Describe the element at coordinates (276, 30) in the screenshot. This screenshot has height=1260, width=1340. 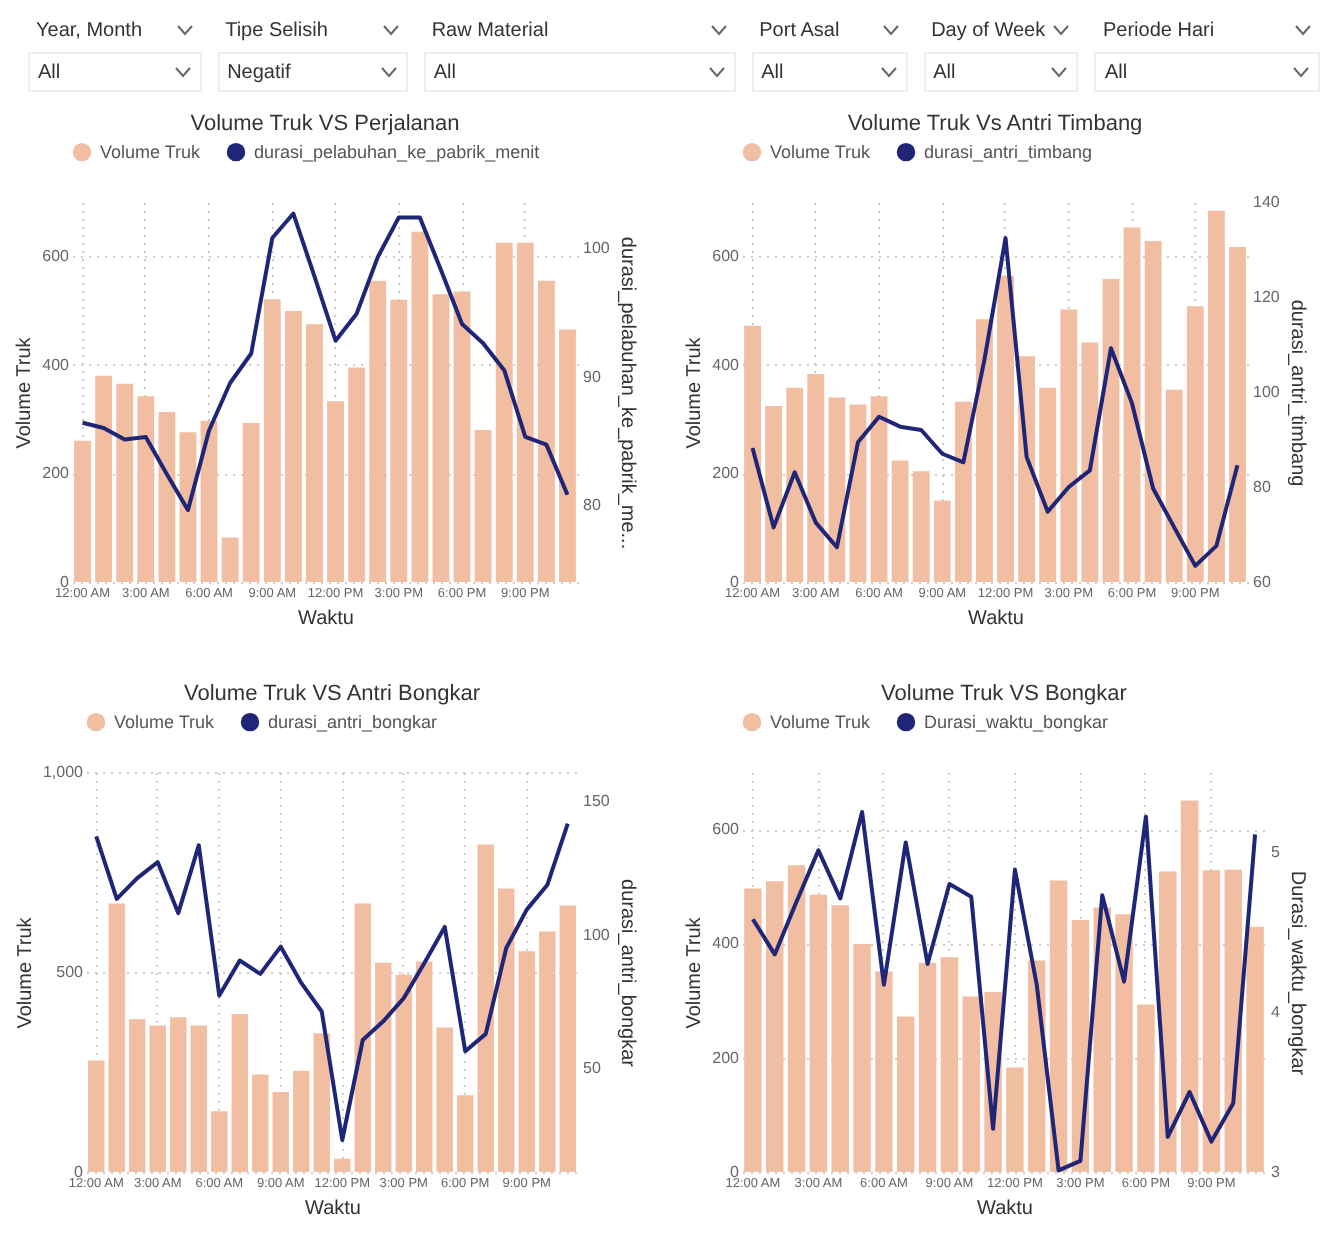
I see `text: Tipe Selisih` at that location.